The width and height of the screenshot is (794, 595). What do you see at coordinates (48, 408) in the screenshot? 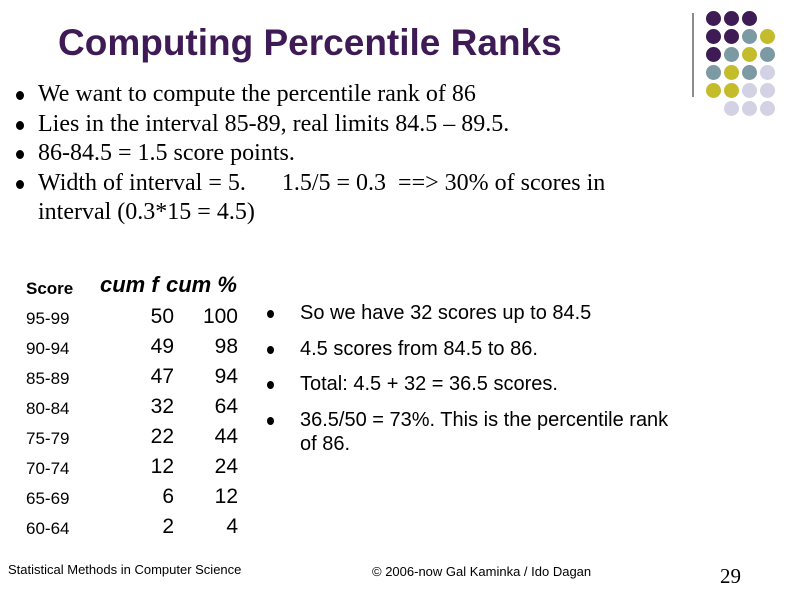
I see `cell-score: 80-84` at bounding box center [48, 408].